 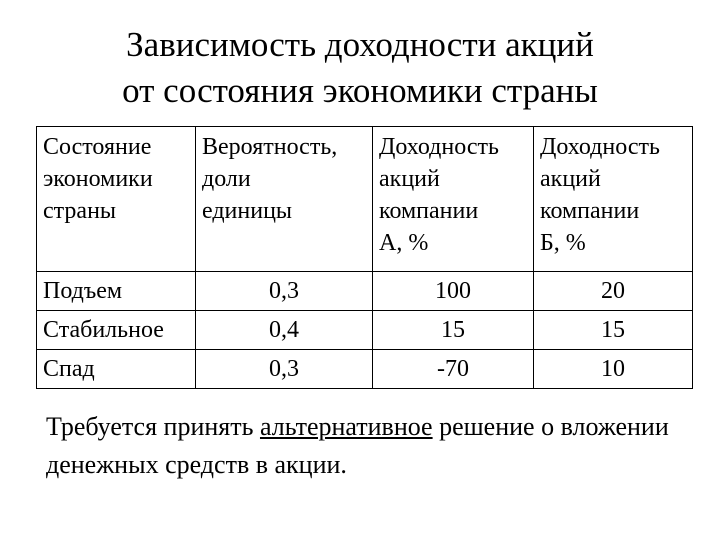 What do you see at coordinates (453, 199) in the screenshot?
I see `header-return-a: Доходность акций компании А, %` at bounding box center [453, 199].